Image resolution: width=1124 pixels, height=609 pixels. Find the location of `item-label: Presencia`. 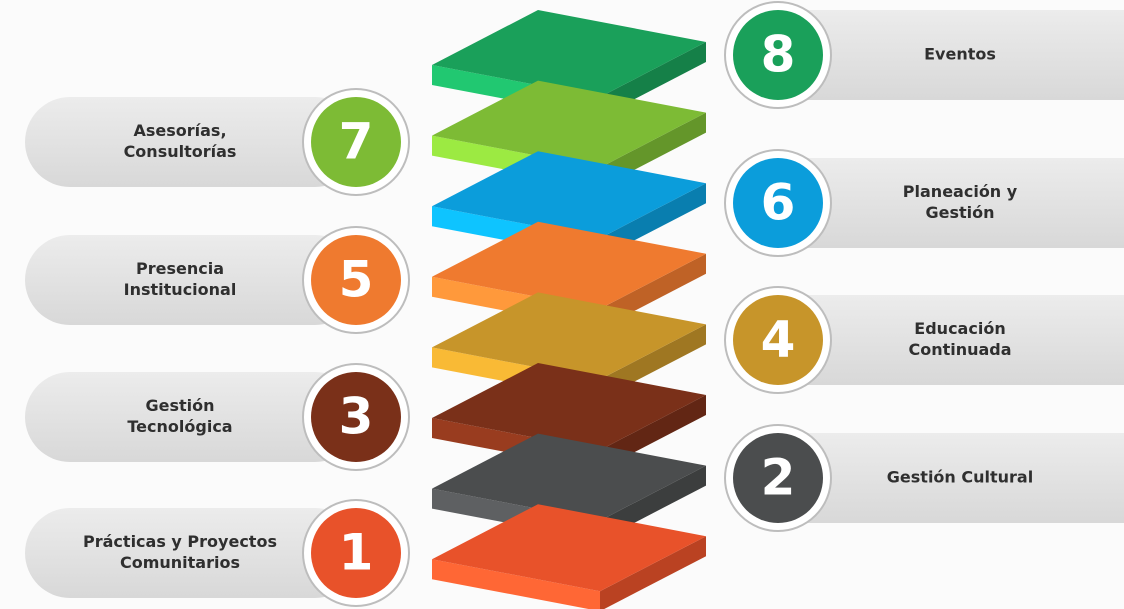

item-label: Presencia is located at coordinates (180, 268).